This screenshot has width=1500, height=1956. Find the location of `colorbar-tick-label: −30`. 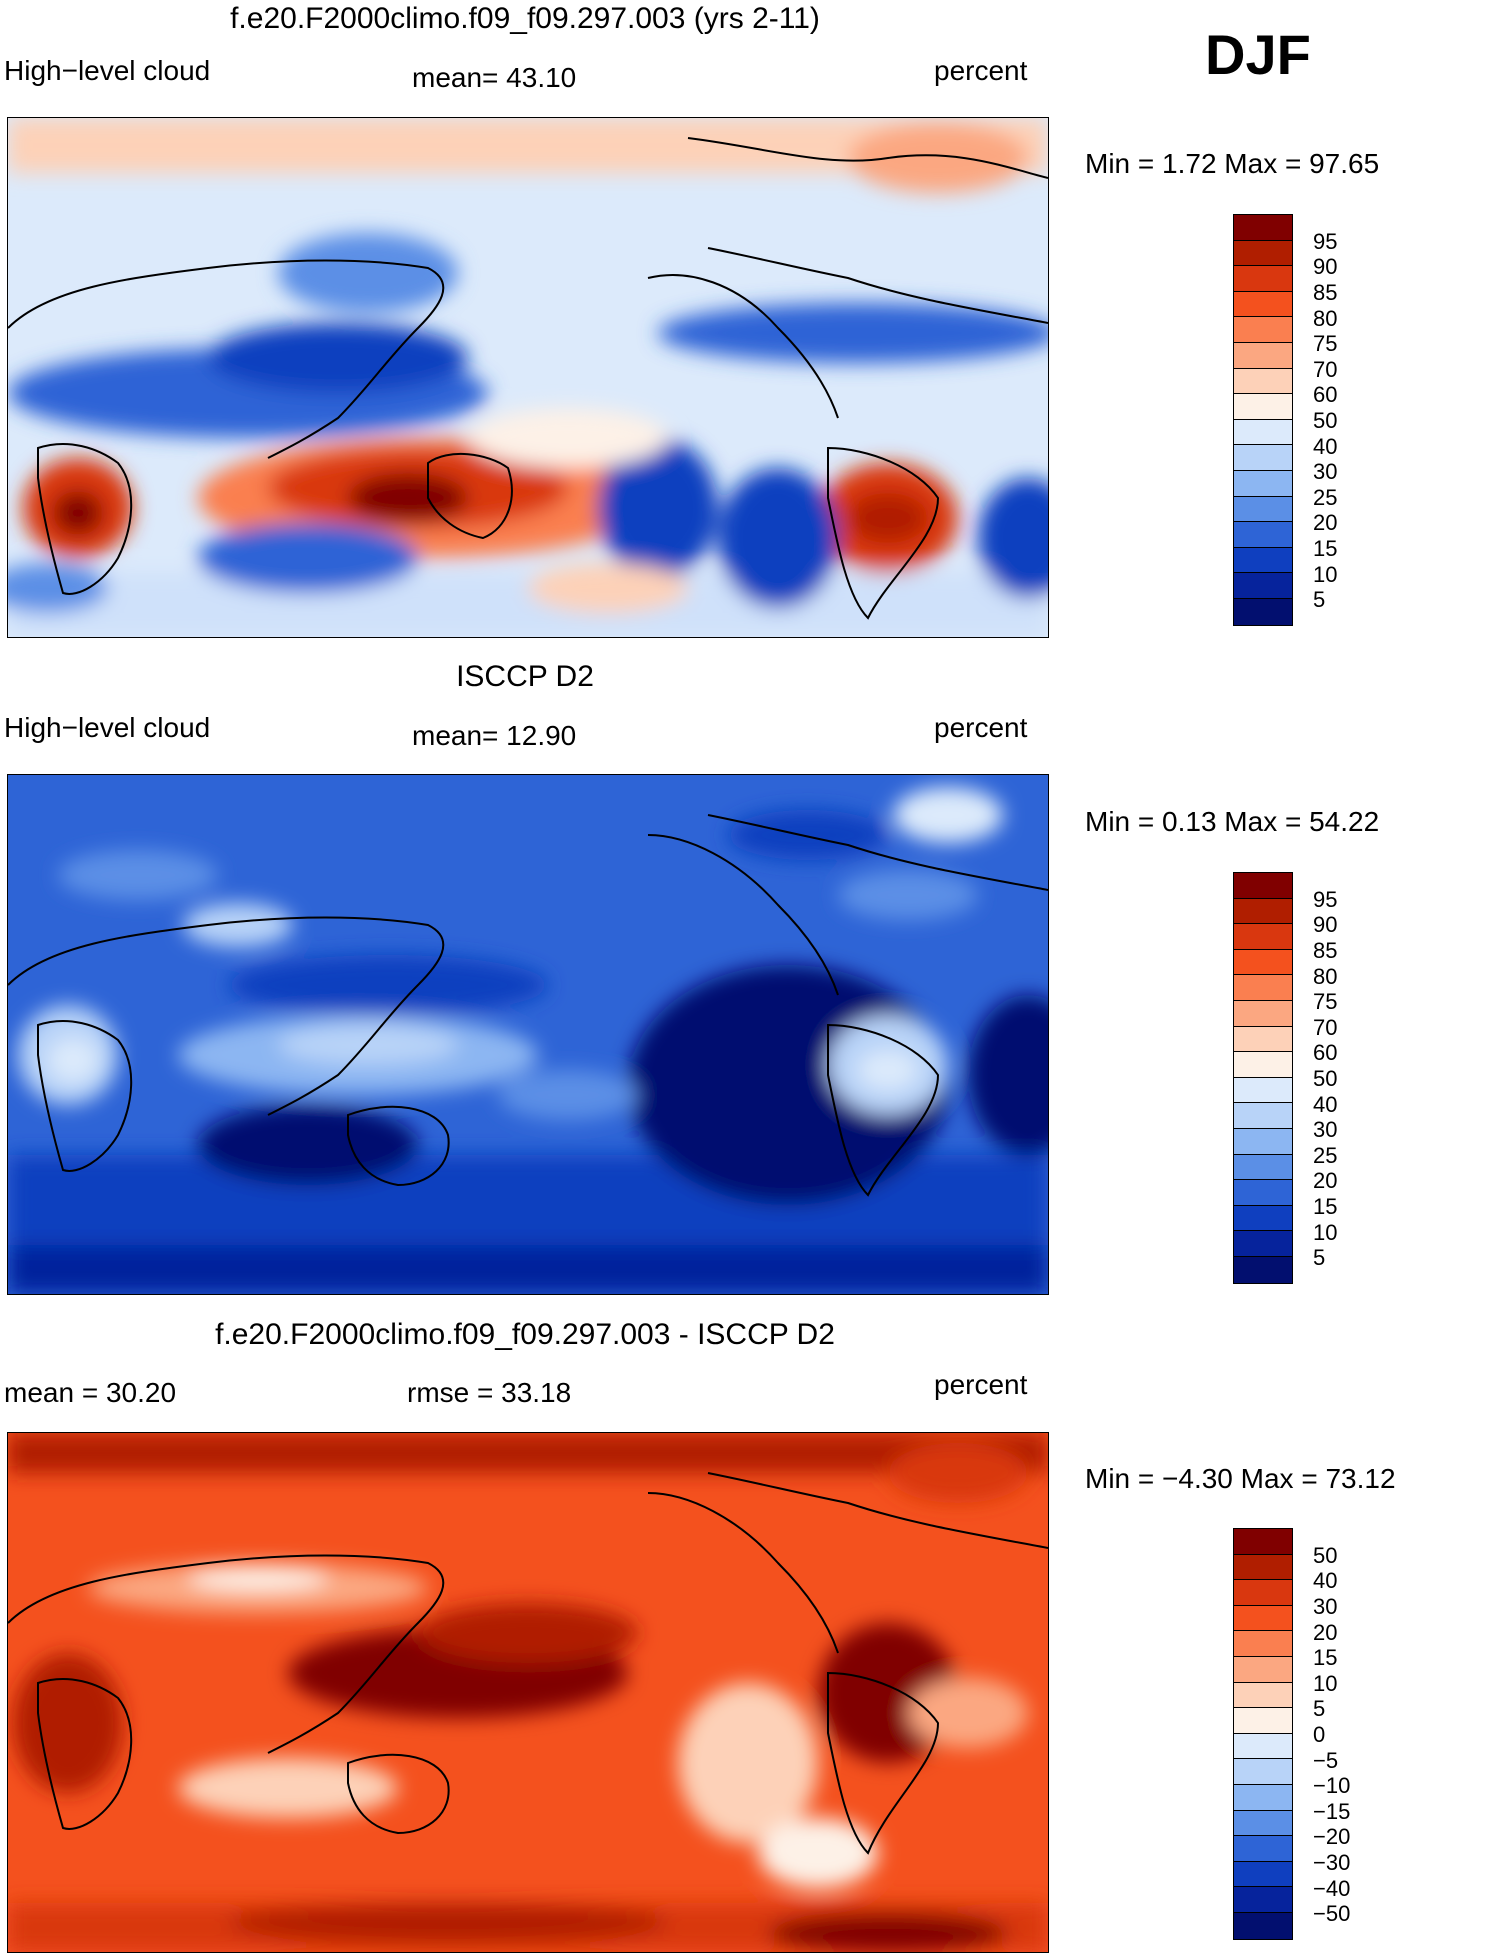

colorbar-tick-label: −30 is located at coordinates (1332, 1862).